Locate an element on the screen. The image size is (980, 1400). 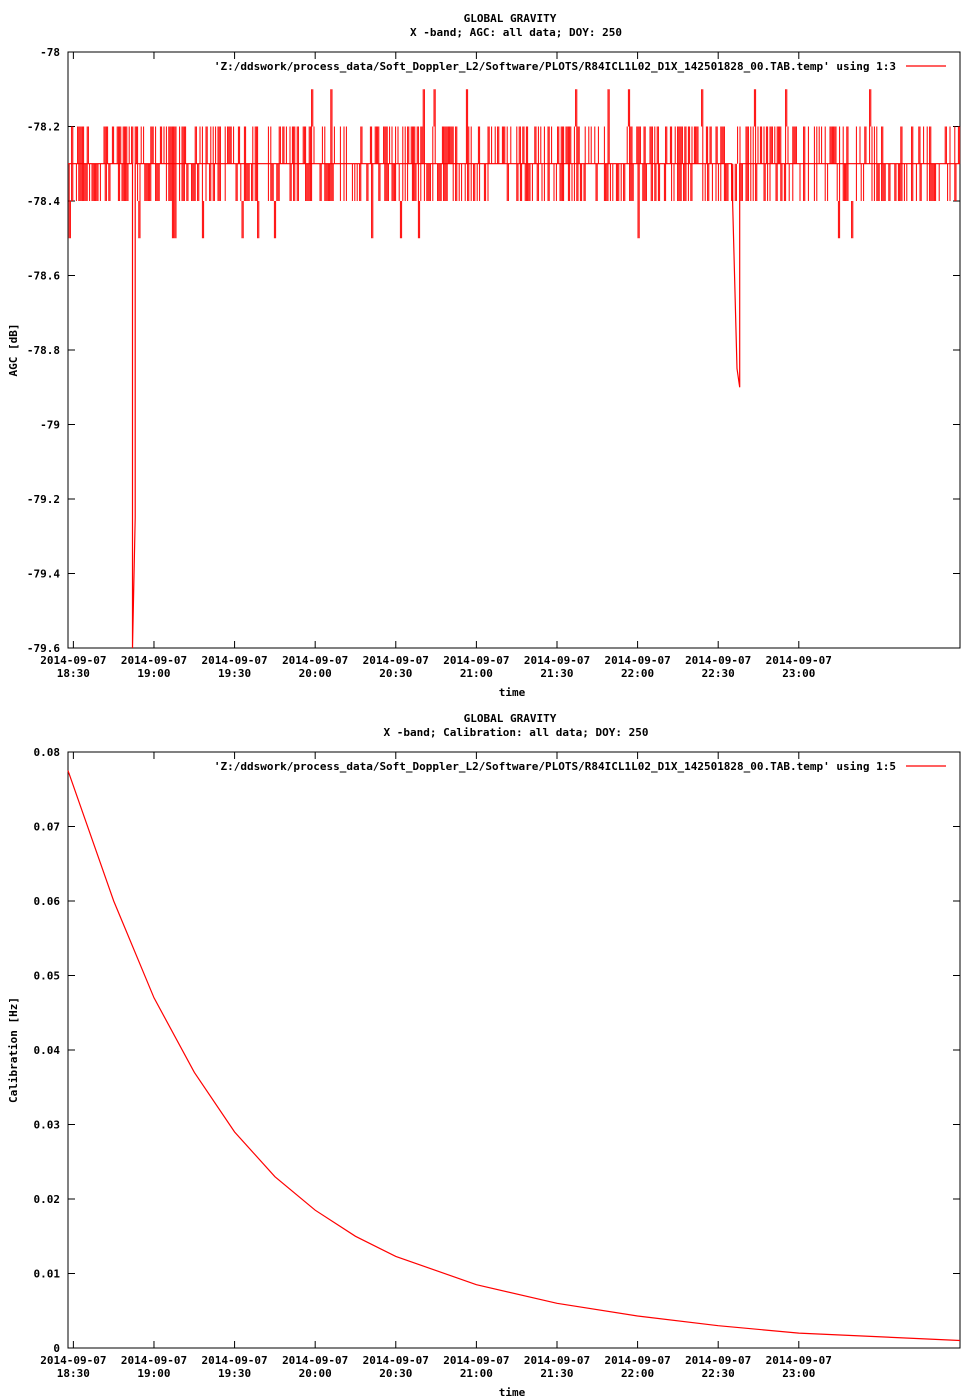
calibration-chart-title: GLOBAL GRAVITY is located at coordinates (510, 718).